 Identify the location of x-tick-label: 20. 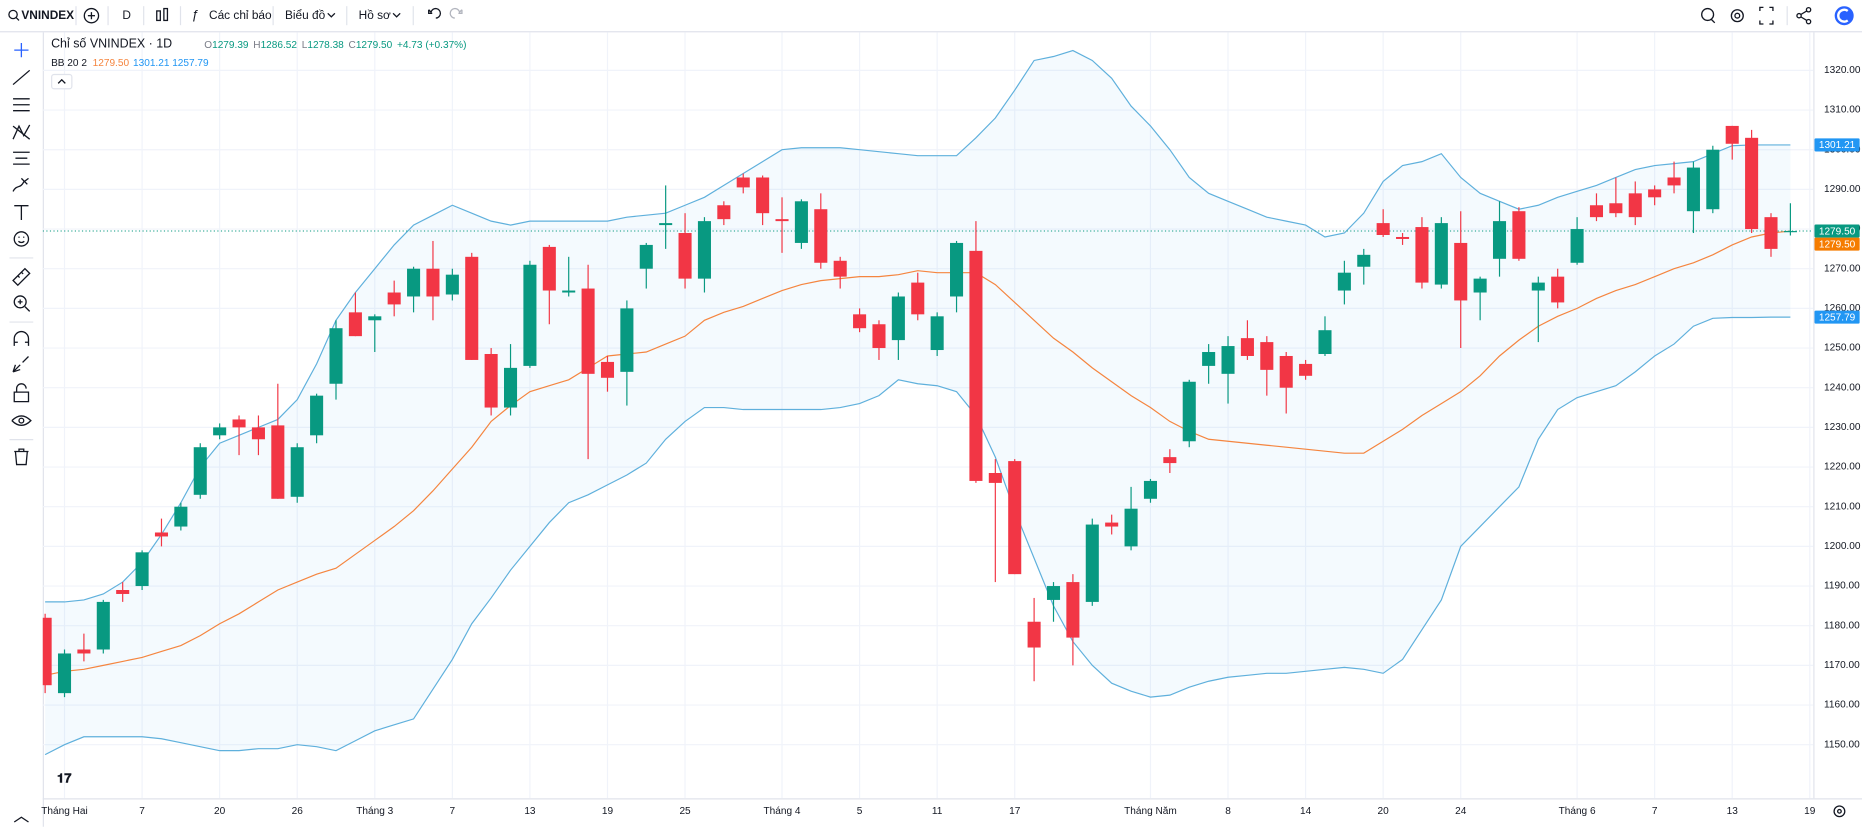
(220, 811).